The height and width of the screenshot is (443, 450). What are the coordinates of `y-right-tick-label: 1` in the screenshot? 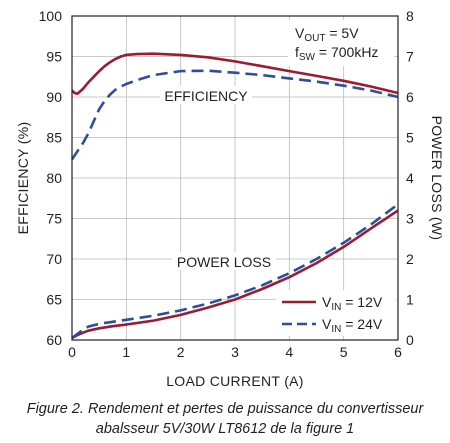 It's located at (410, 300).